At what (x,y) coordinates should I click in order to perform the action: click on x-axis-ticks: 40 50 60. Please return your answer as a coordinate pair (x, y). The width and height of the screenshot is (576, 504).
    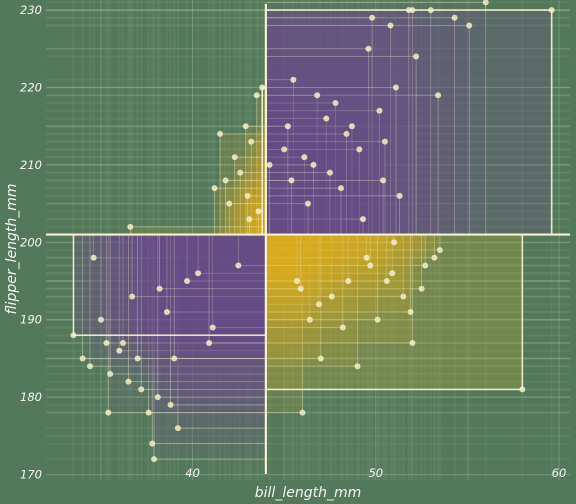
    Looking at the image, I should click on (375, 473).